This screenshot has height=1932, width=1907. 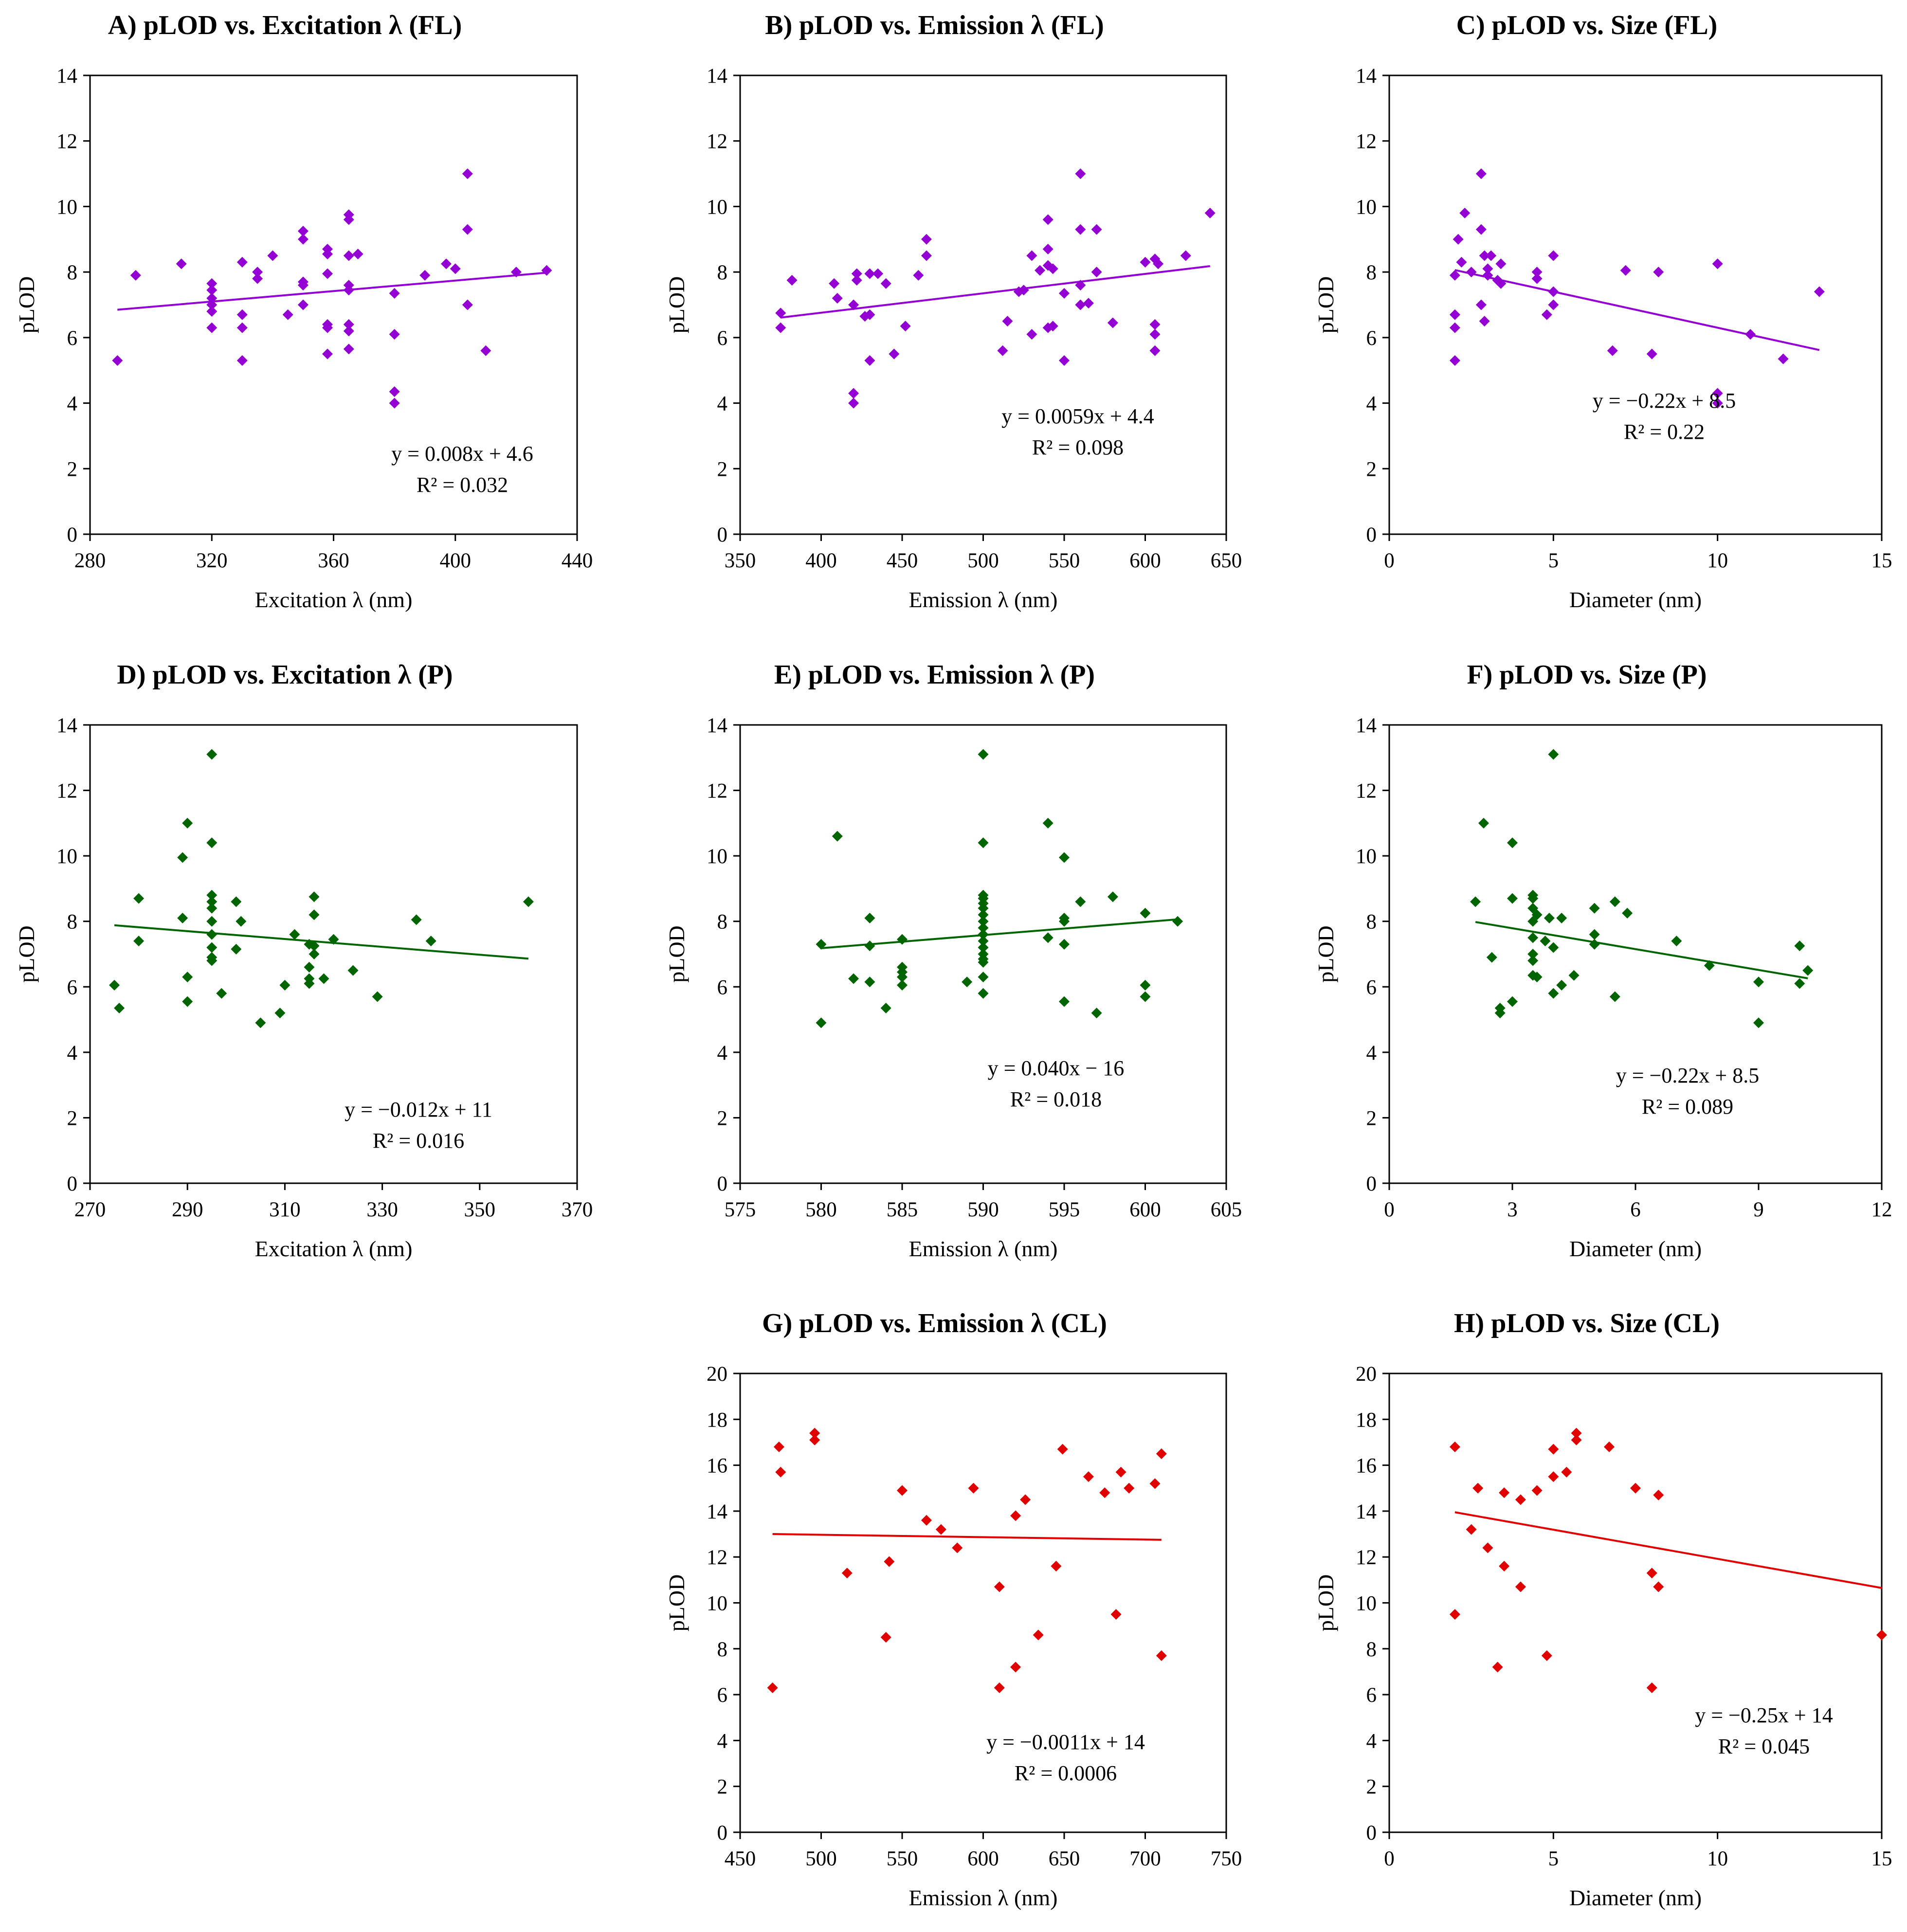 I want to click on trendline-equation: y = 0.040x − 16, so click(x=1056, y=1068).